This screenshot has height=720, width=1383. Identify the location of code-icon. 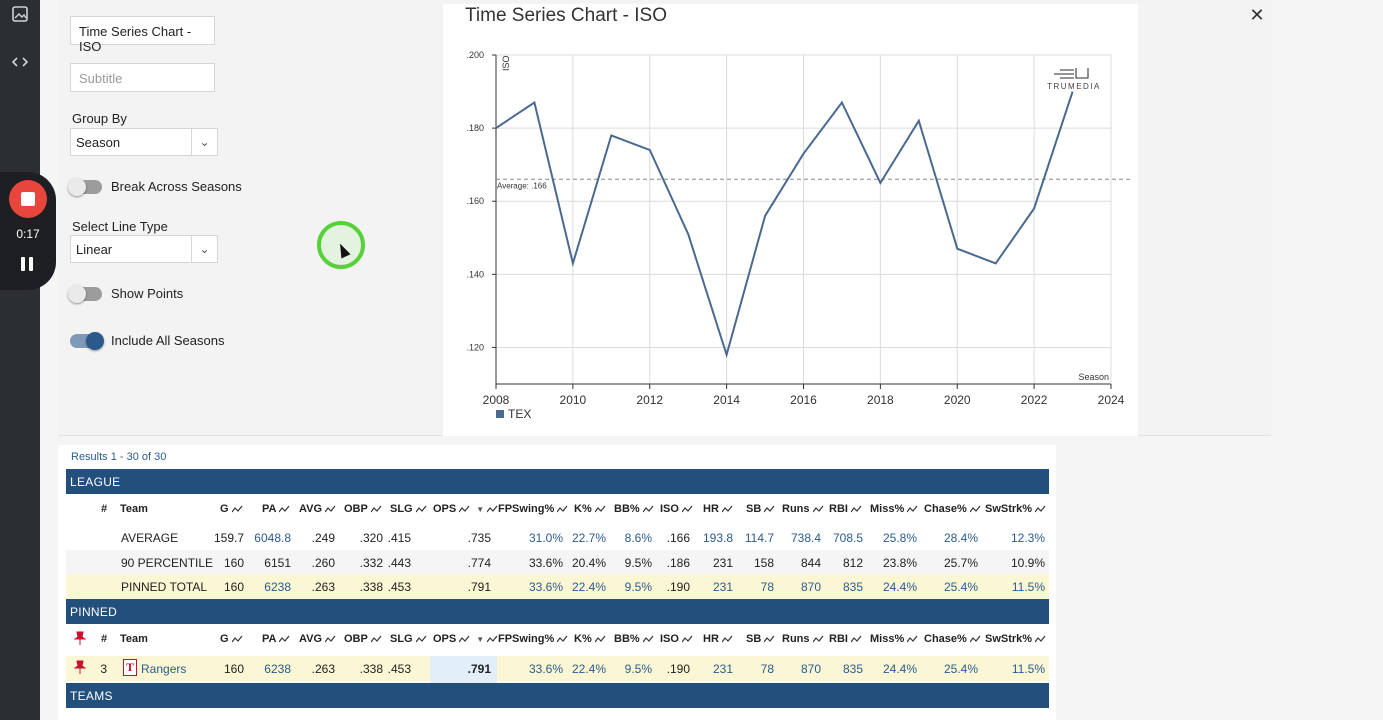
(20, 62).